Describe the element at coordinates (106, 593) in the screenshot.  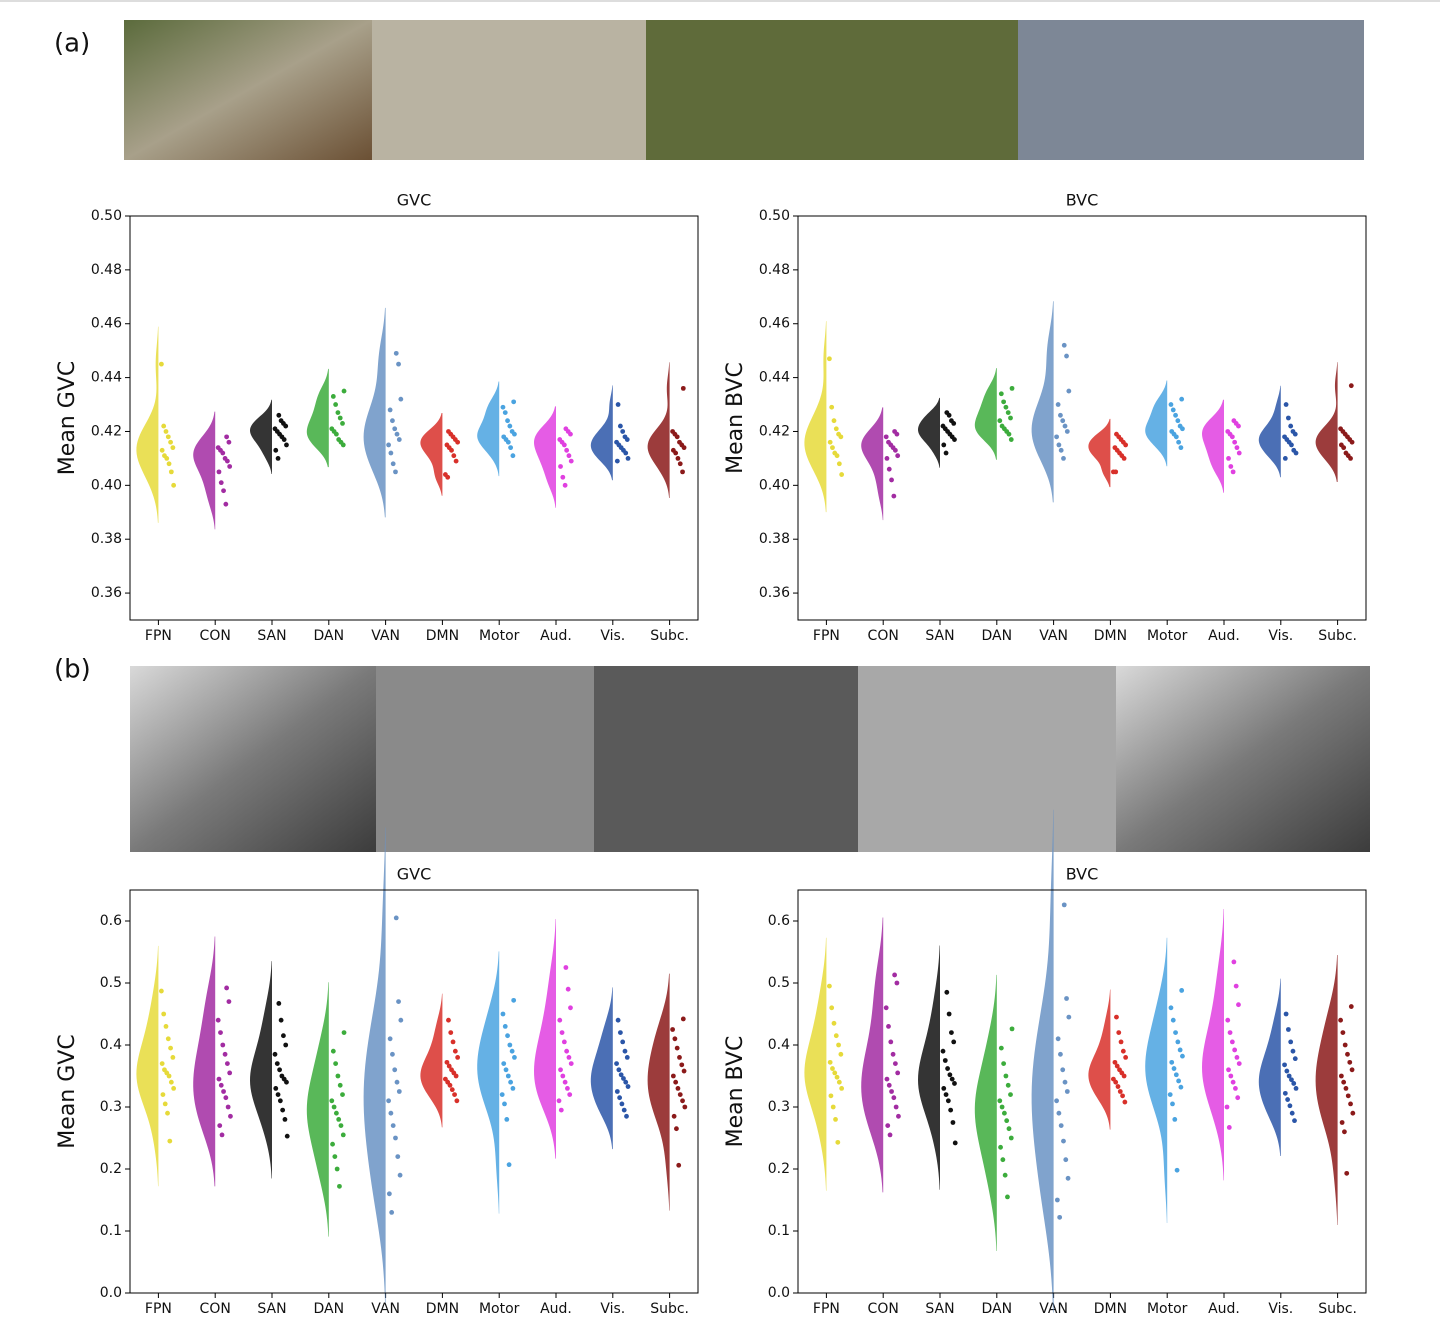
I see `y-tick-label: 0.36` at that location.